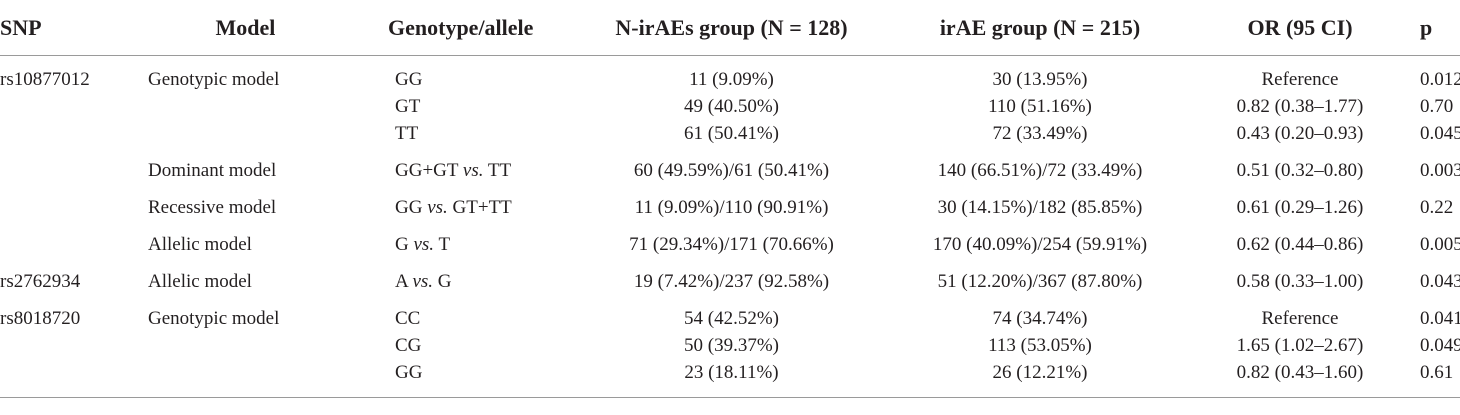  Describe the element at coordinates (488, 313) in the screenshot. I see `cell-genotype: CC` at that location.